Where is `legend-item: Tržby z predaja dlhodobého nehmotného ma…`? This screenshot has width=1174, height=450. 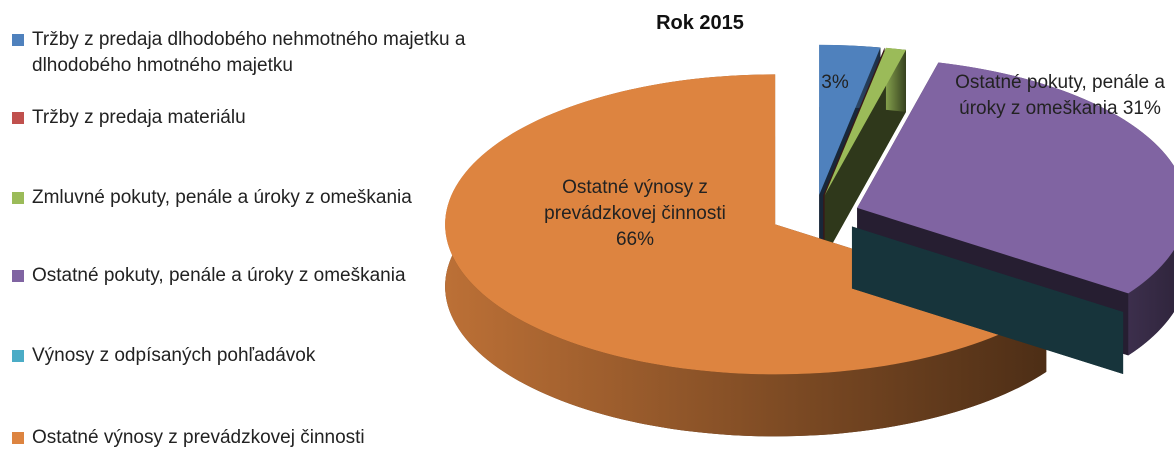
legend-item: Tržby z predaja dlhodobého nehmotného ma… is located at coordinates (262, 53).